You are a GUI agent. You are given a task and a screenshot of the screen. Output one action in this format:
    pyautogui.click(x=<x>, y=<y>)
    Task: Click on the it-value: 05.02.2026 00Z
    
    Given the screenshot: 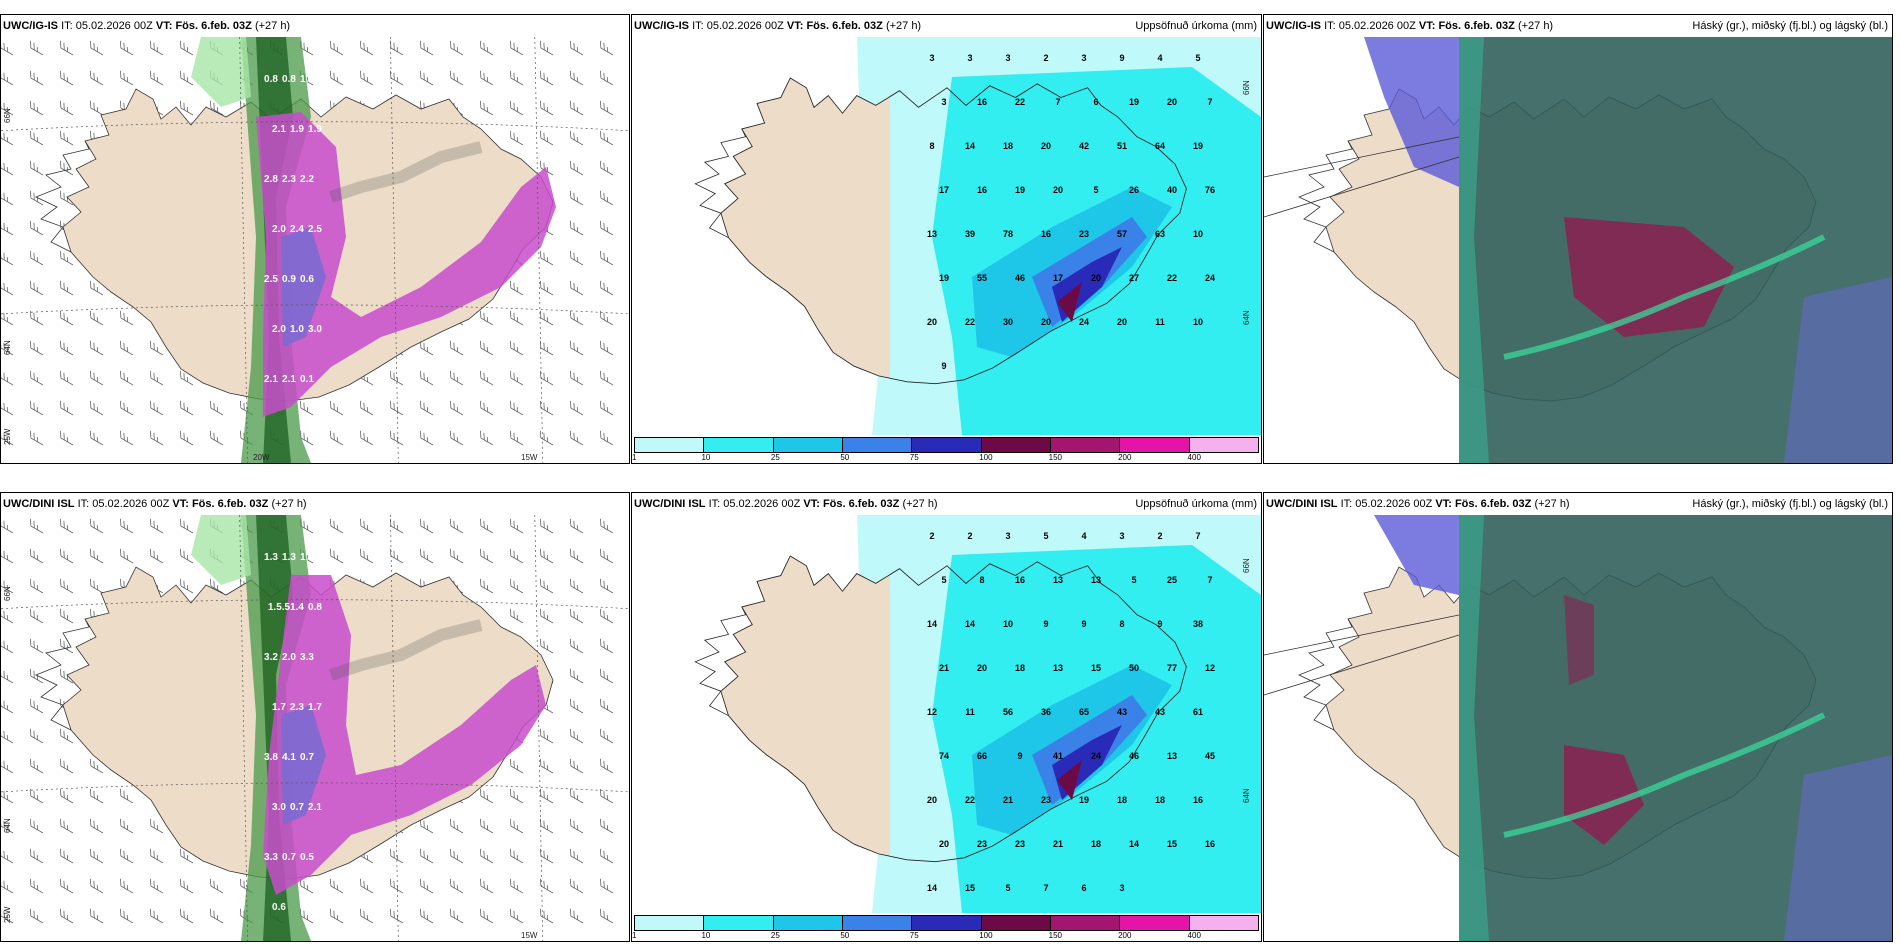 What is the action you would take?
    pyautogui.click(x=114, y=26)
    